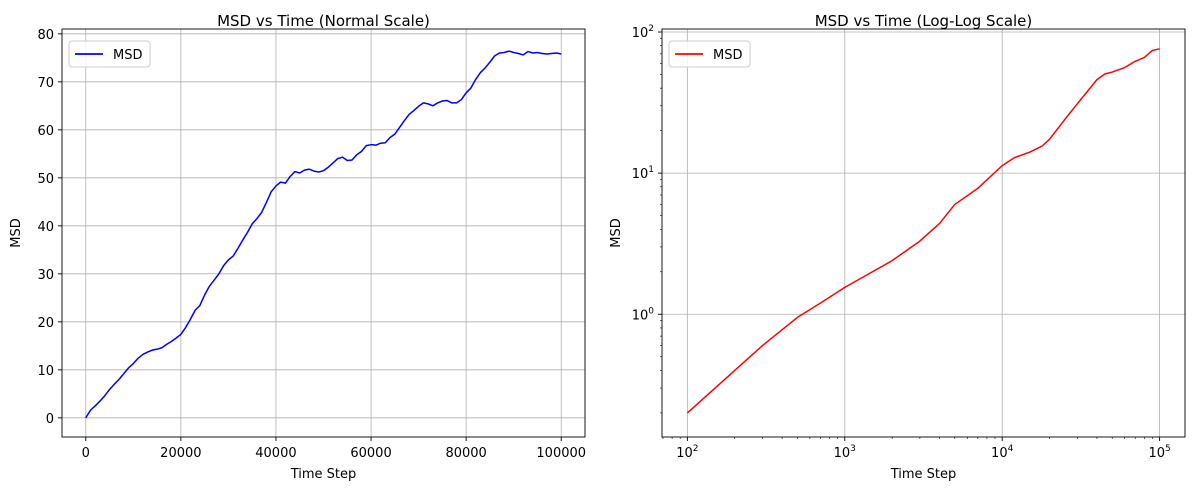  Describe the element at coordinates (1159, 452) in the screenshot. I see `x-tick-label: 10⁵` at that location.